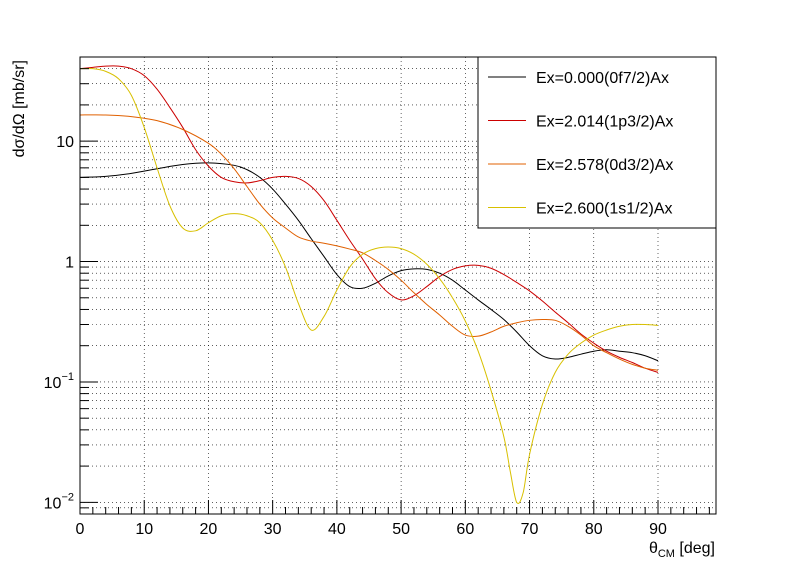 The image size is (796, 572). Describe the element at coordinates (666, 554) in the screenshot. I see `x-axis-title-sub: CM` at that location.